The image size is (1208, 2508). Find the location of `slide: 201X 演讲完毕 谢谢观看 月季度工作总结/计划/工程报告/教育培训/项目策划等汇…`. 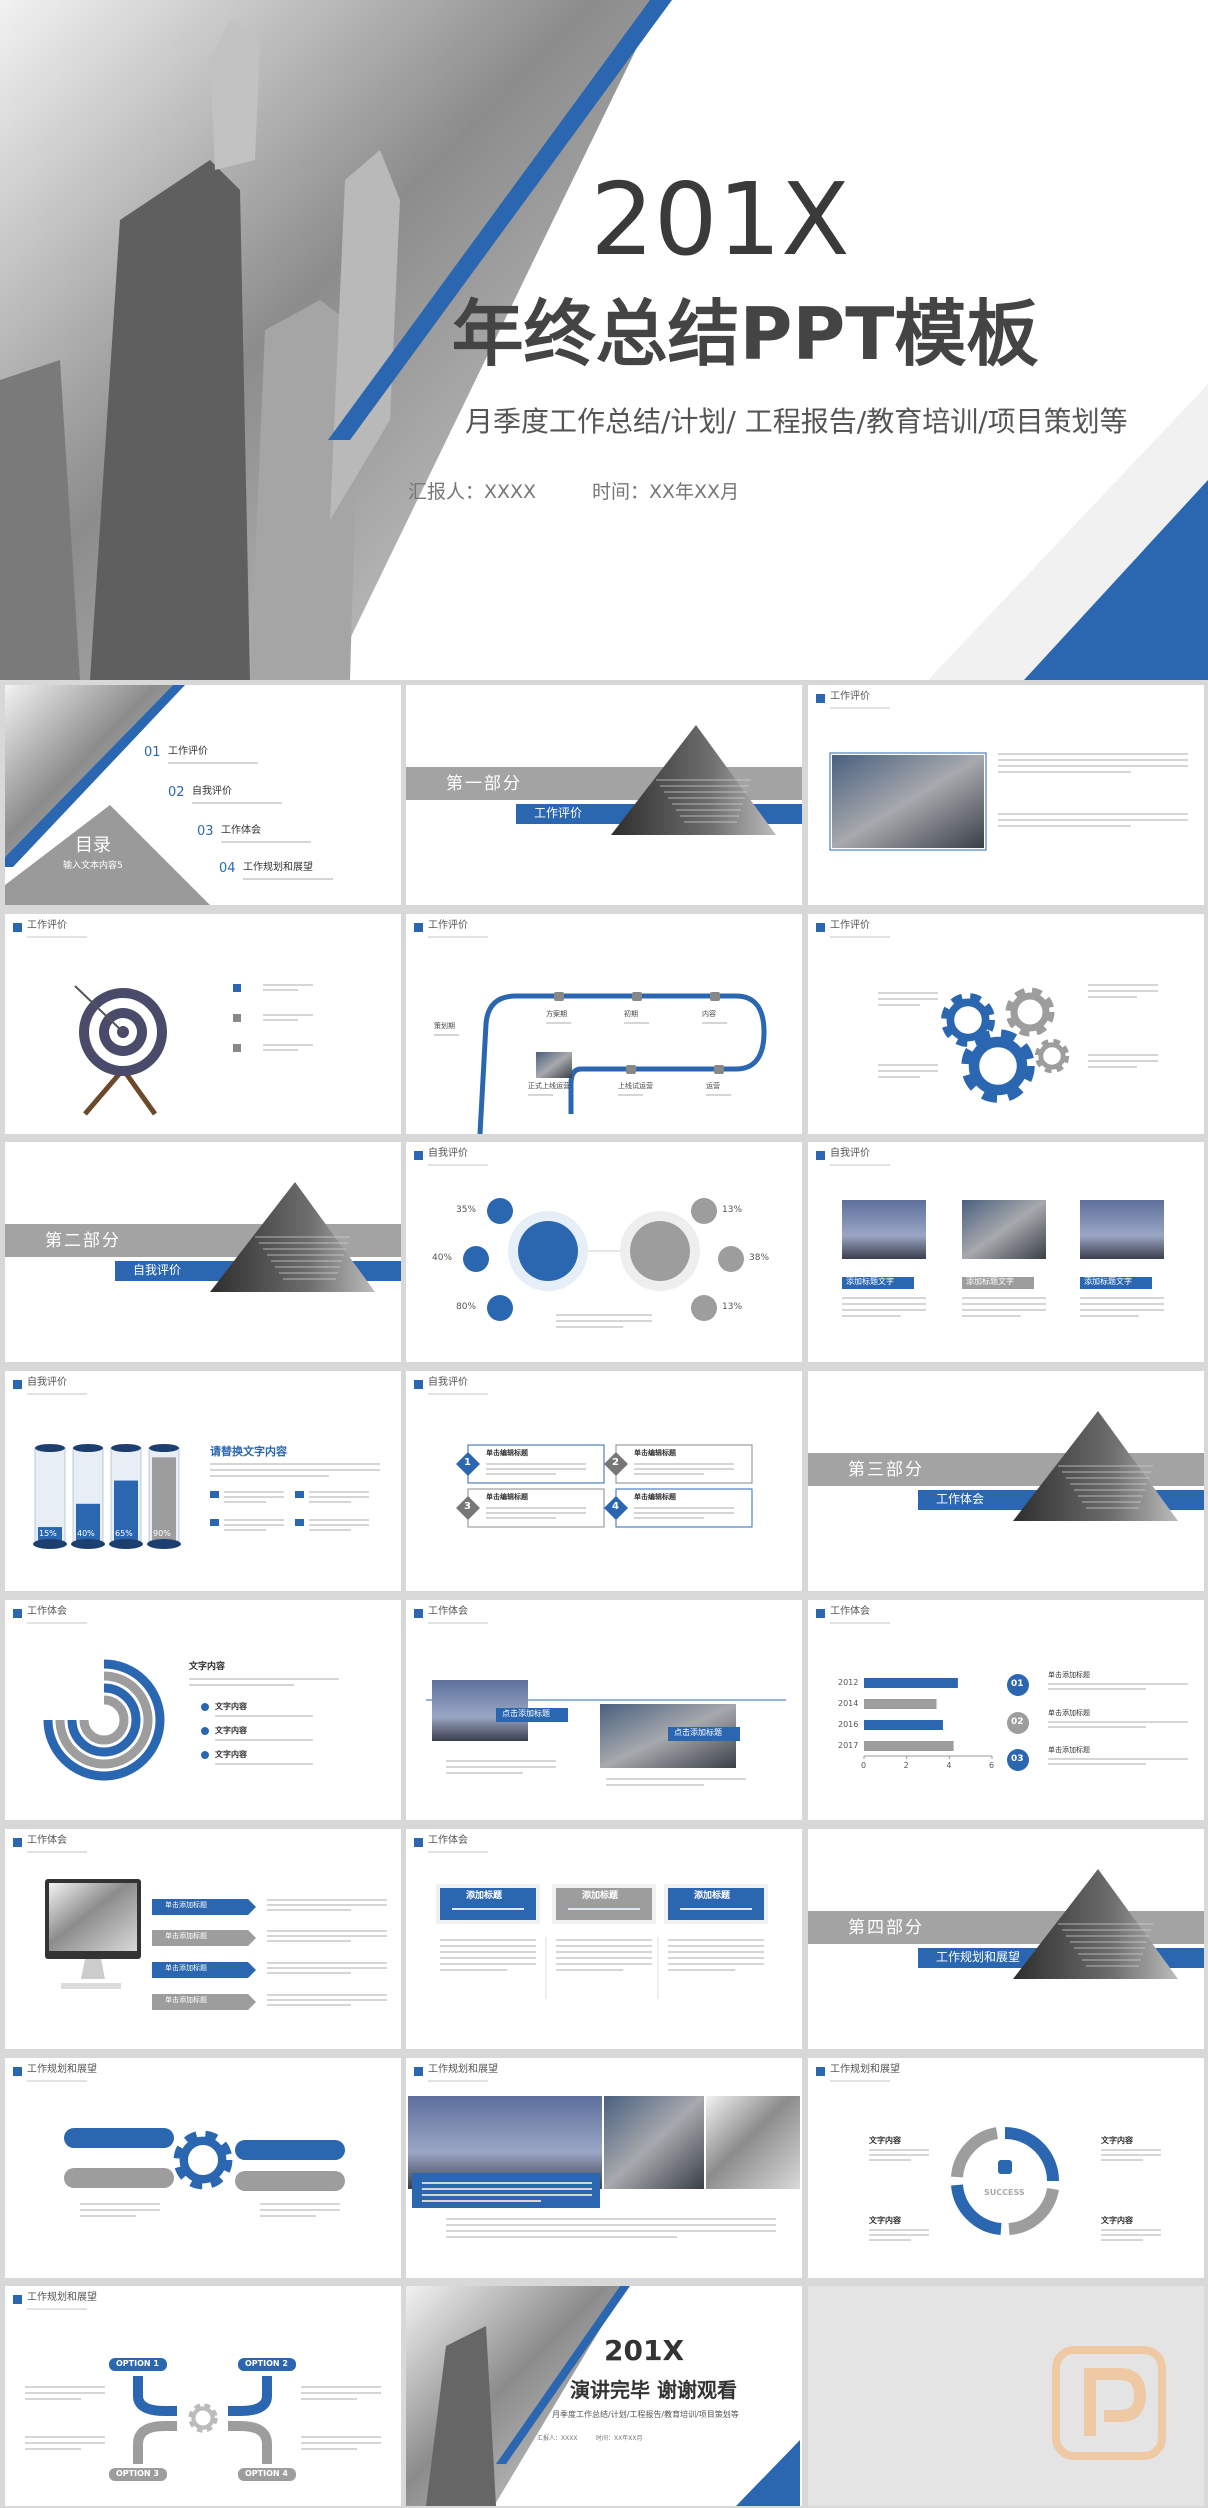

slide: 201X 演讲完毕 谢谢观看 月季度工作总结/计划/工程报告/教育培训/项目策划等汇… is located at coordinates (604, 2396).